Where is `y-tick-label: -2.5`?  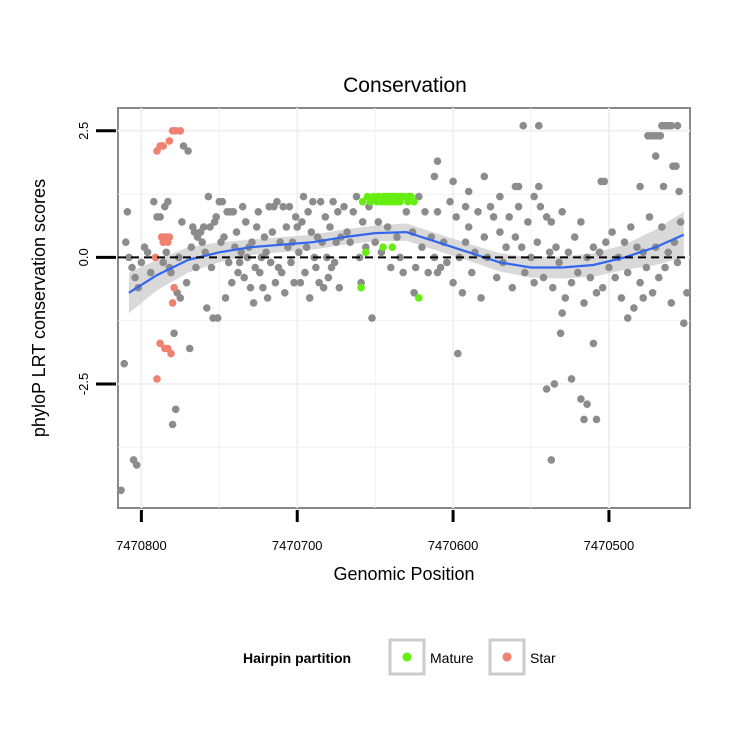
y-tick-label: -2.5 is located at coordinates (83, 384).